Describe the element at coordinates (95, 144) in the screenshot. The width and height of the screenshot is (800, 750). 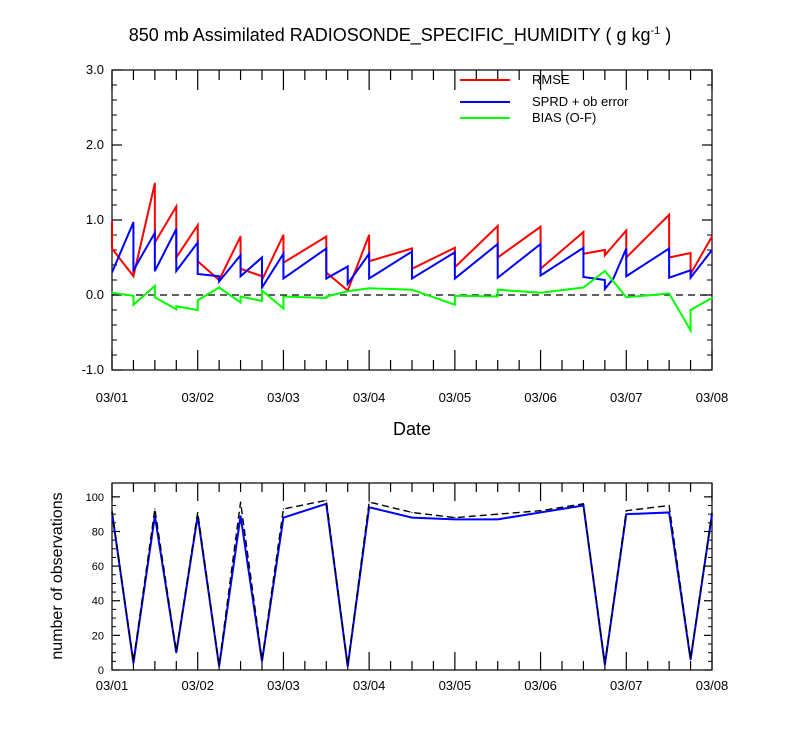
I see `y-tick-label: 2.0` at that location.